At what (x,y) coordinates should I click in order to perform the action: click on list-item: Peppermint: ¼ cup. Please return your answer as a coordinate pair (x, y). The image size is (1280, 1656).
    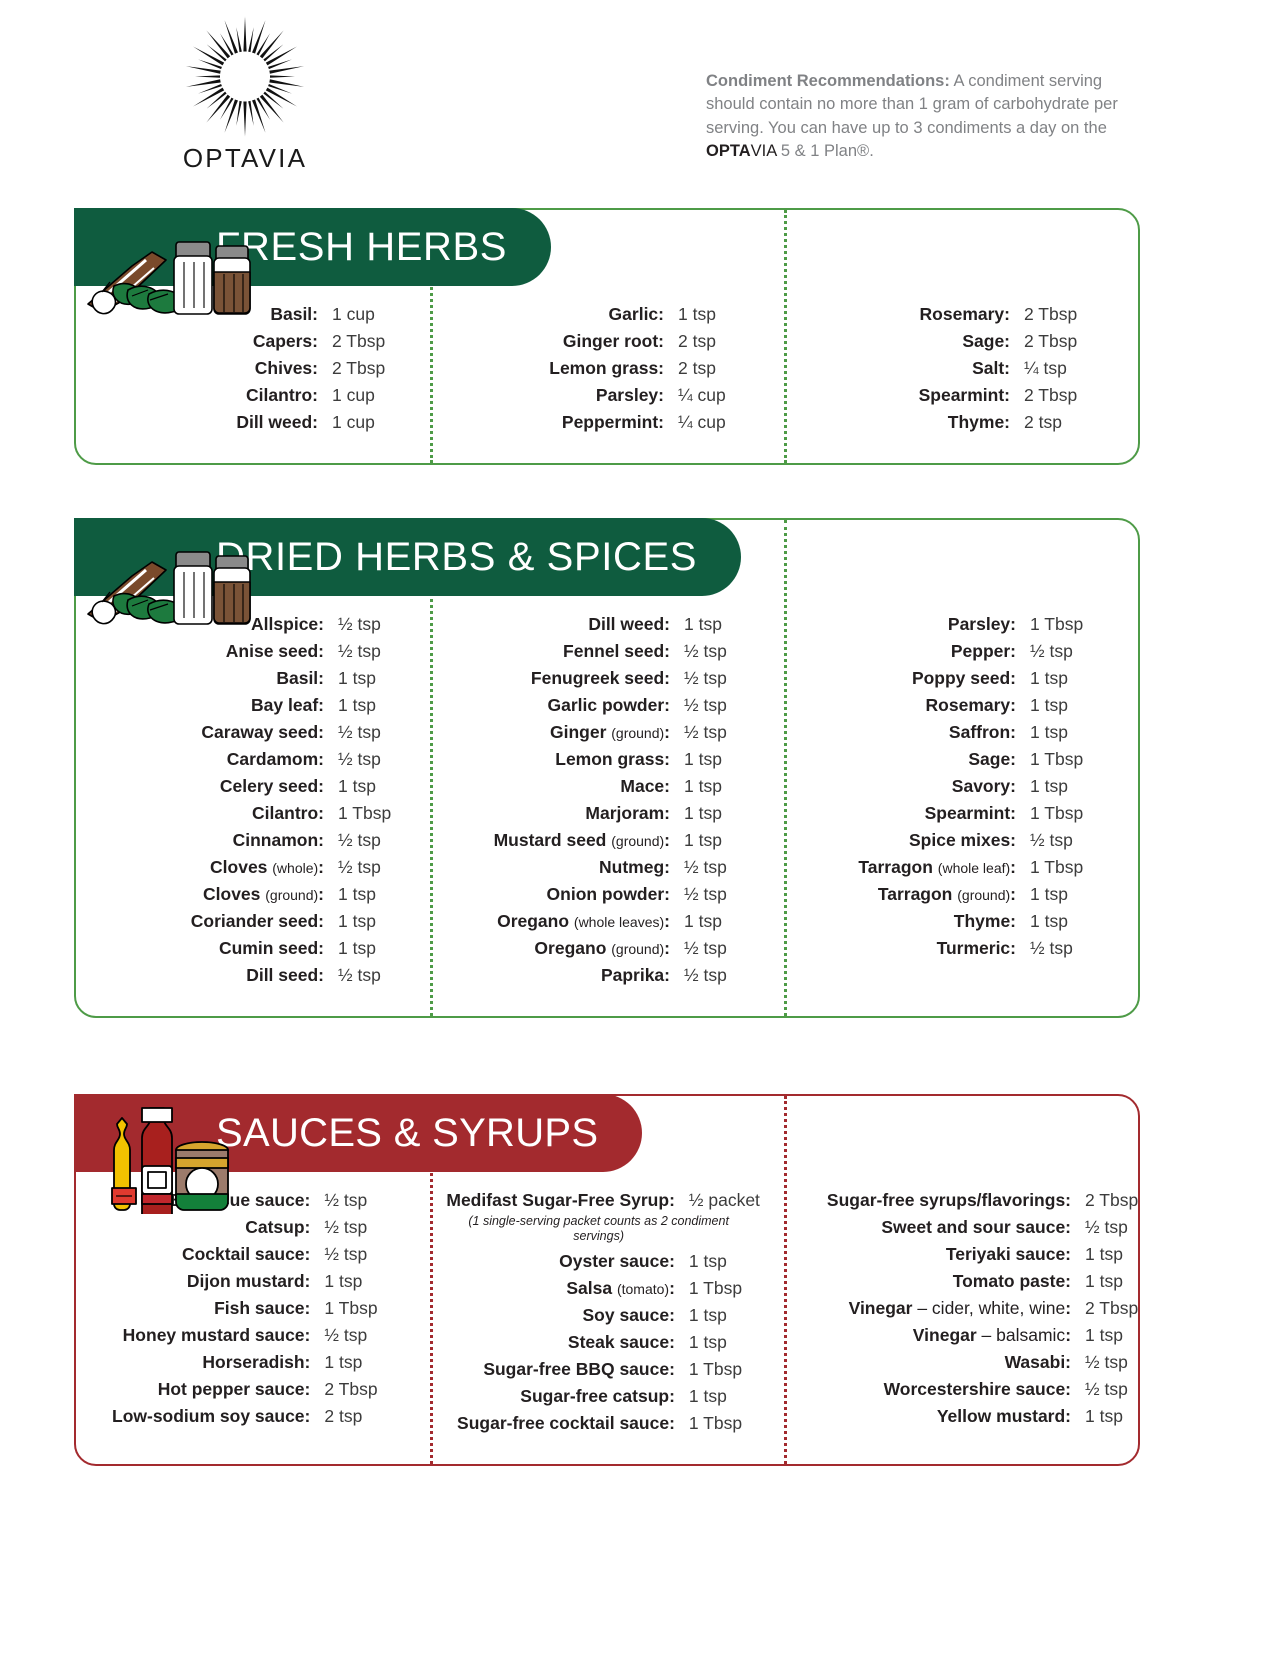
    Looking at the image, I should click on (607, 422).